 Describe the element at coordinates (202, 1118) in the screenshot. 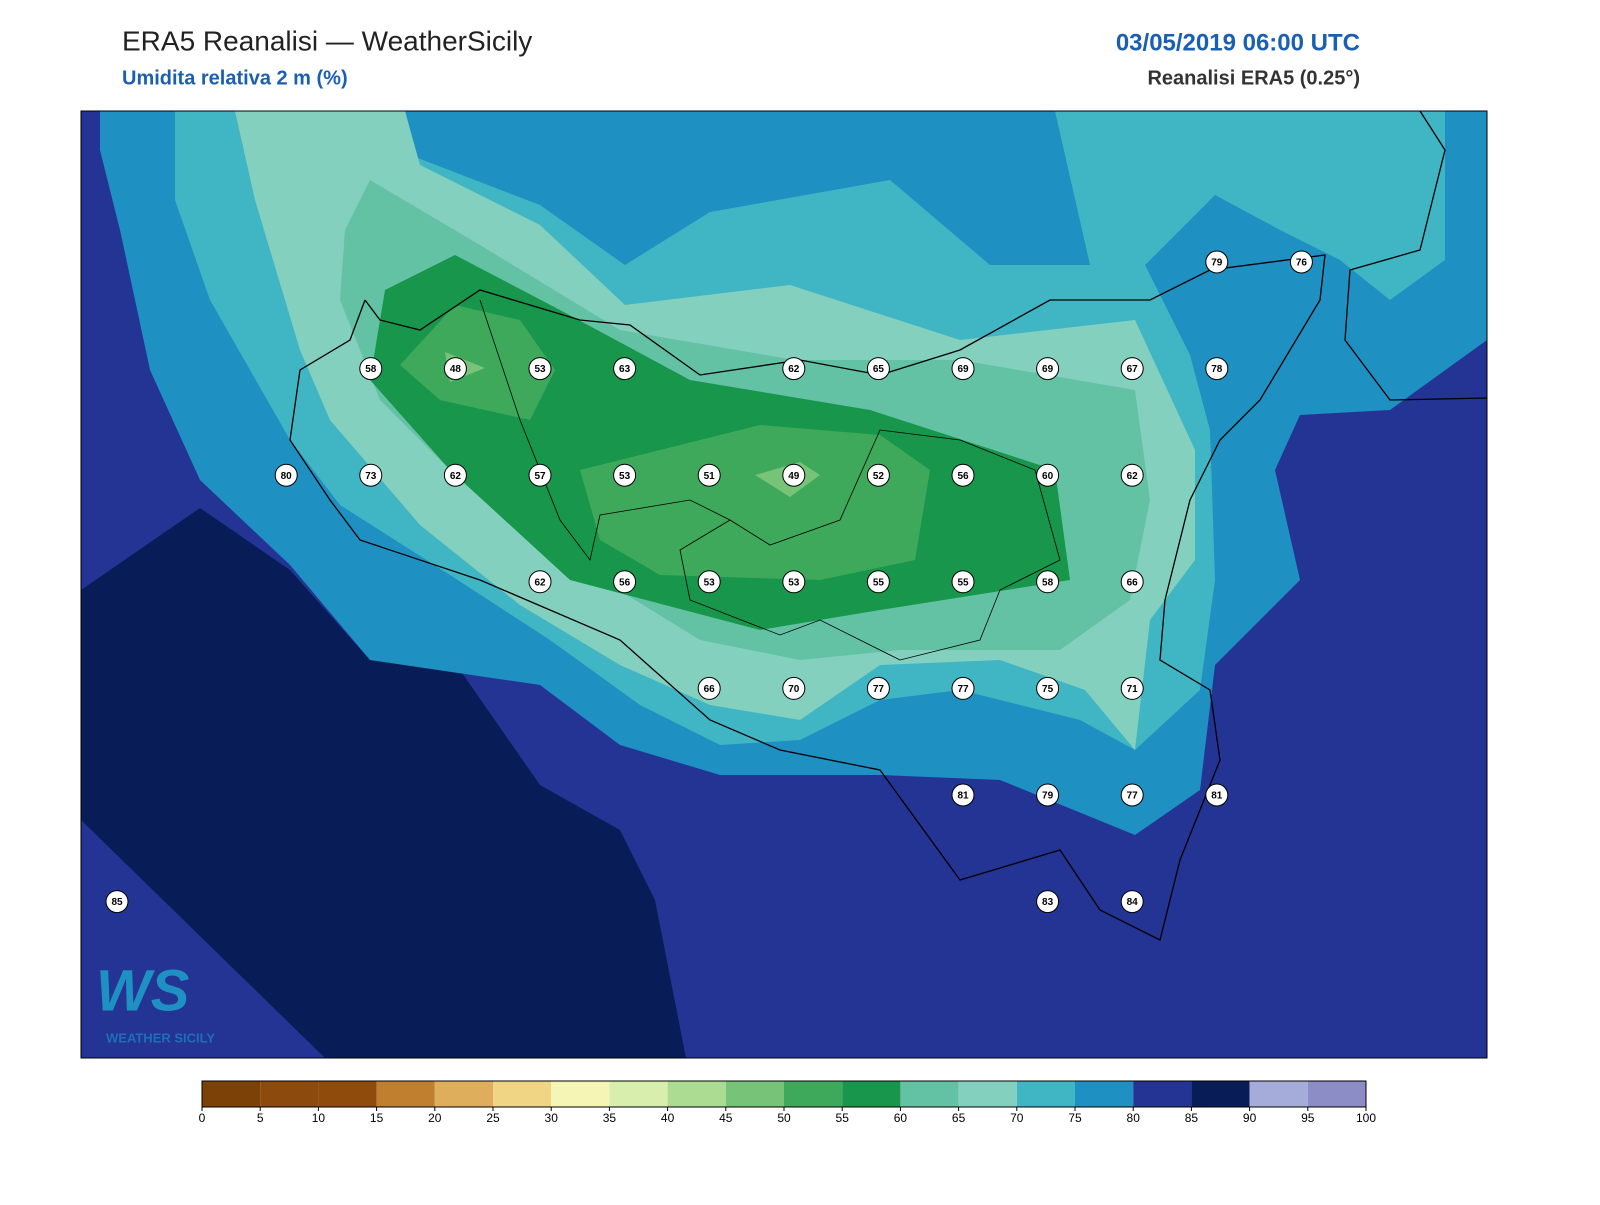

I see `colorbar-tick-label: 0` at that location.